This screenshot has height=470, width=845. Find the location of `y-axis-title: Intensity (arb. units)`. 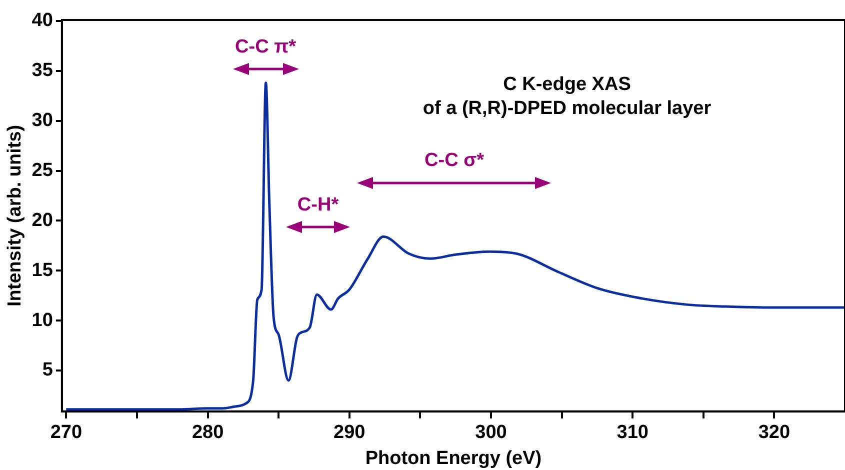

y-axis-title: Intensity (arb. units) is located at coordinates (15, 215).